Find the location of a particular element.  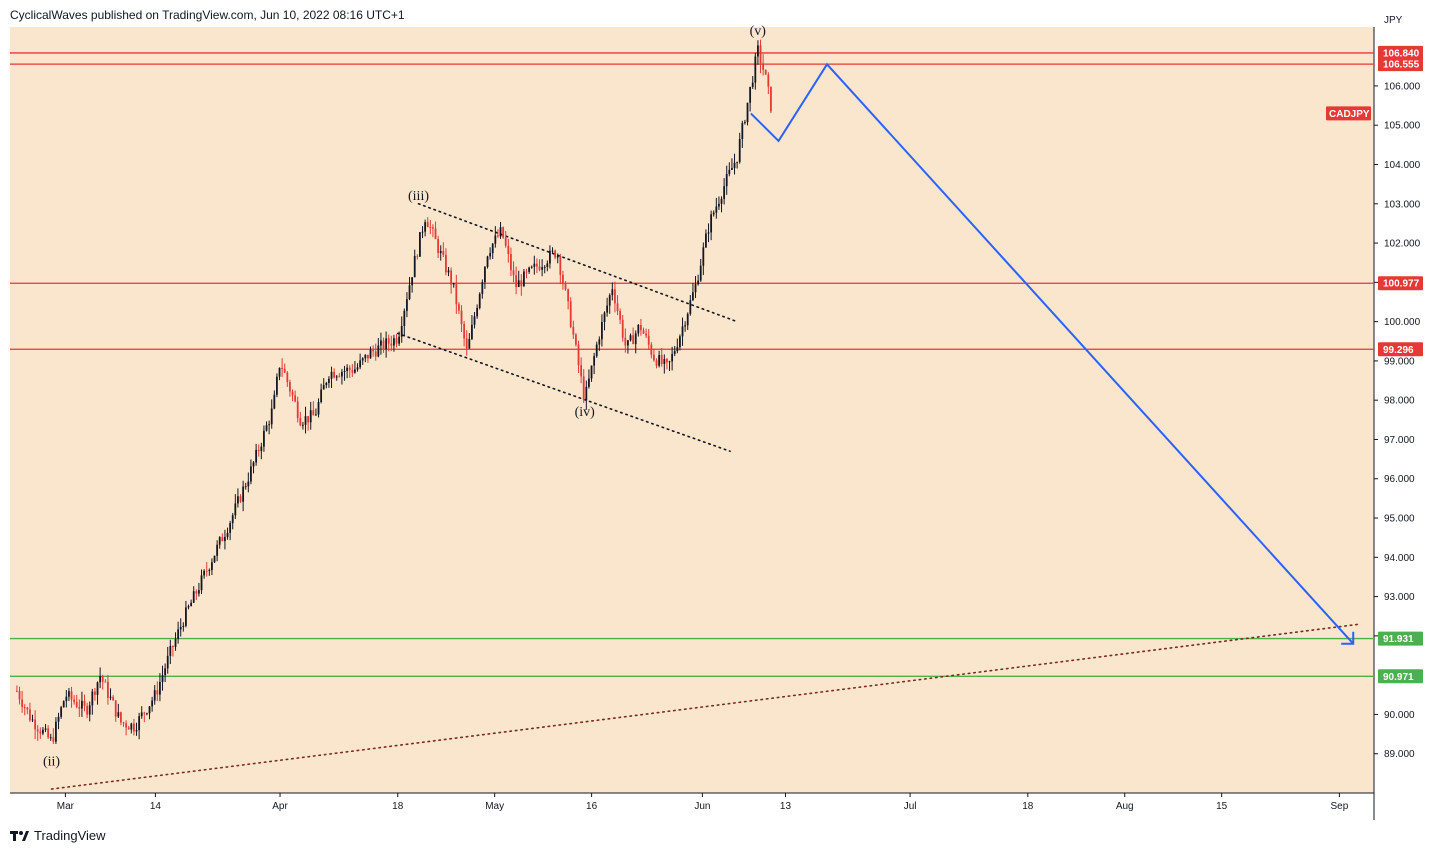

wave-label: (v) is located at coordinates (758, 31).